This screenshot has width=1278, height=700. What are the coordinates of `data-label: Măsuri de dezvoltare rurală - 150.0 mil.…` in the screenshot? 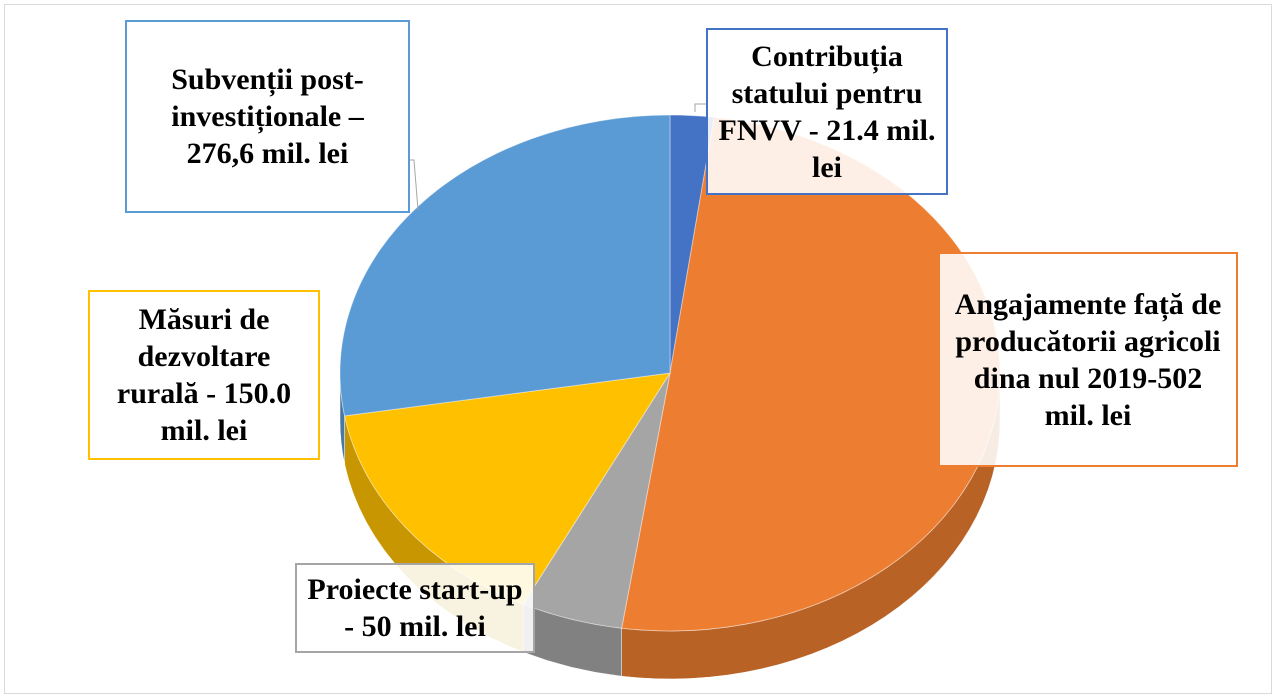 It's located at (204, 375).